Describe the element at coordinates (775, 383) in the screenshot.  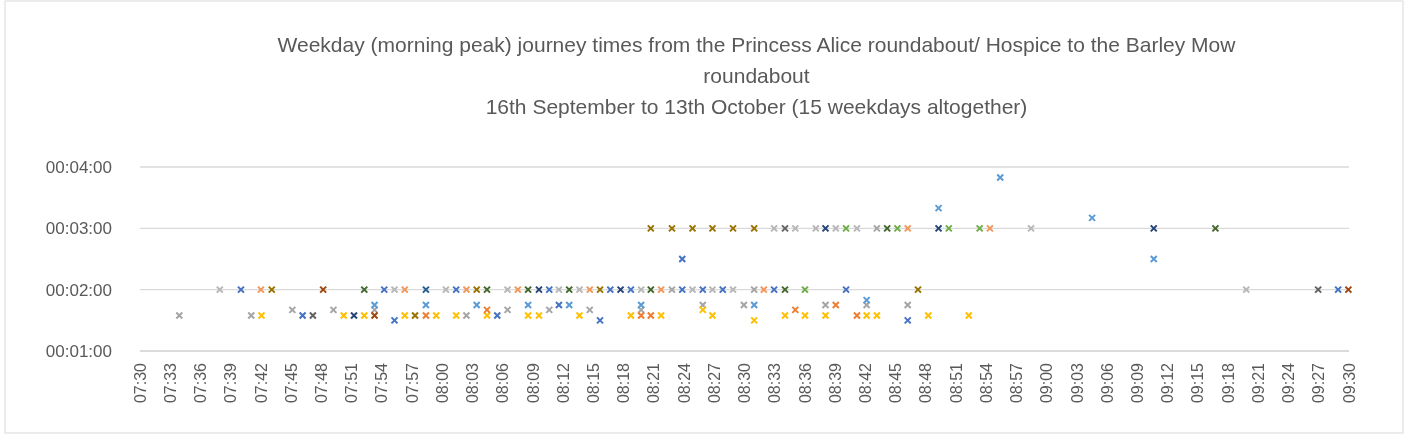
I see `x-tick-label: 08:33` at that location.